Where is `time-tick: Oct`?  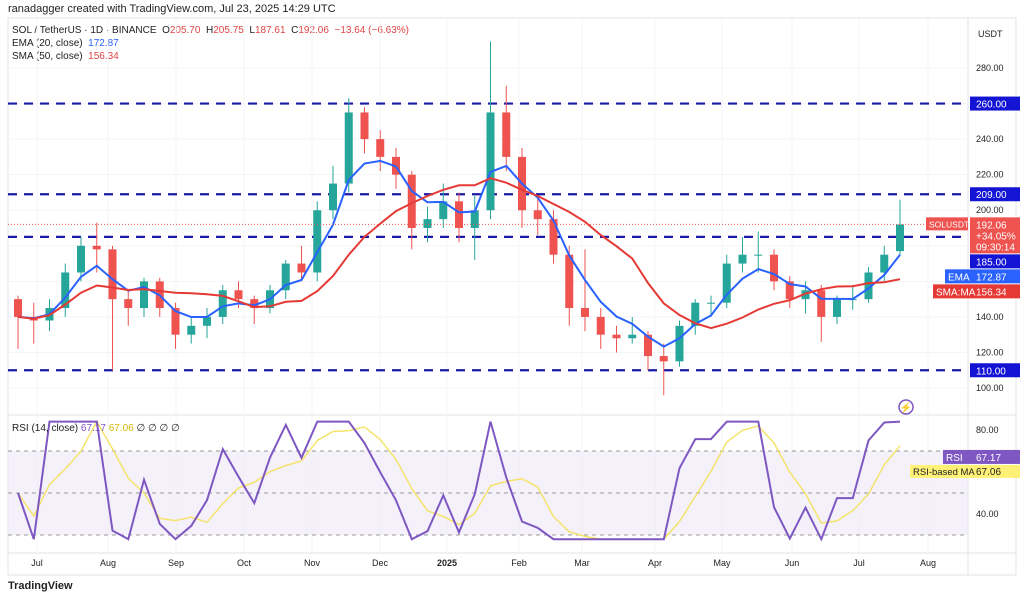
time-tick: Oct is located at coordinates (244, 563).